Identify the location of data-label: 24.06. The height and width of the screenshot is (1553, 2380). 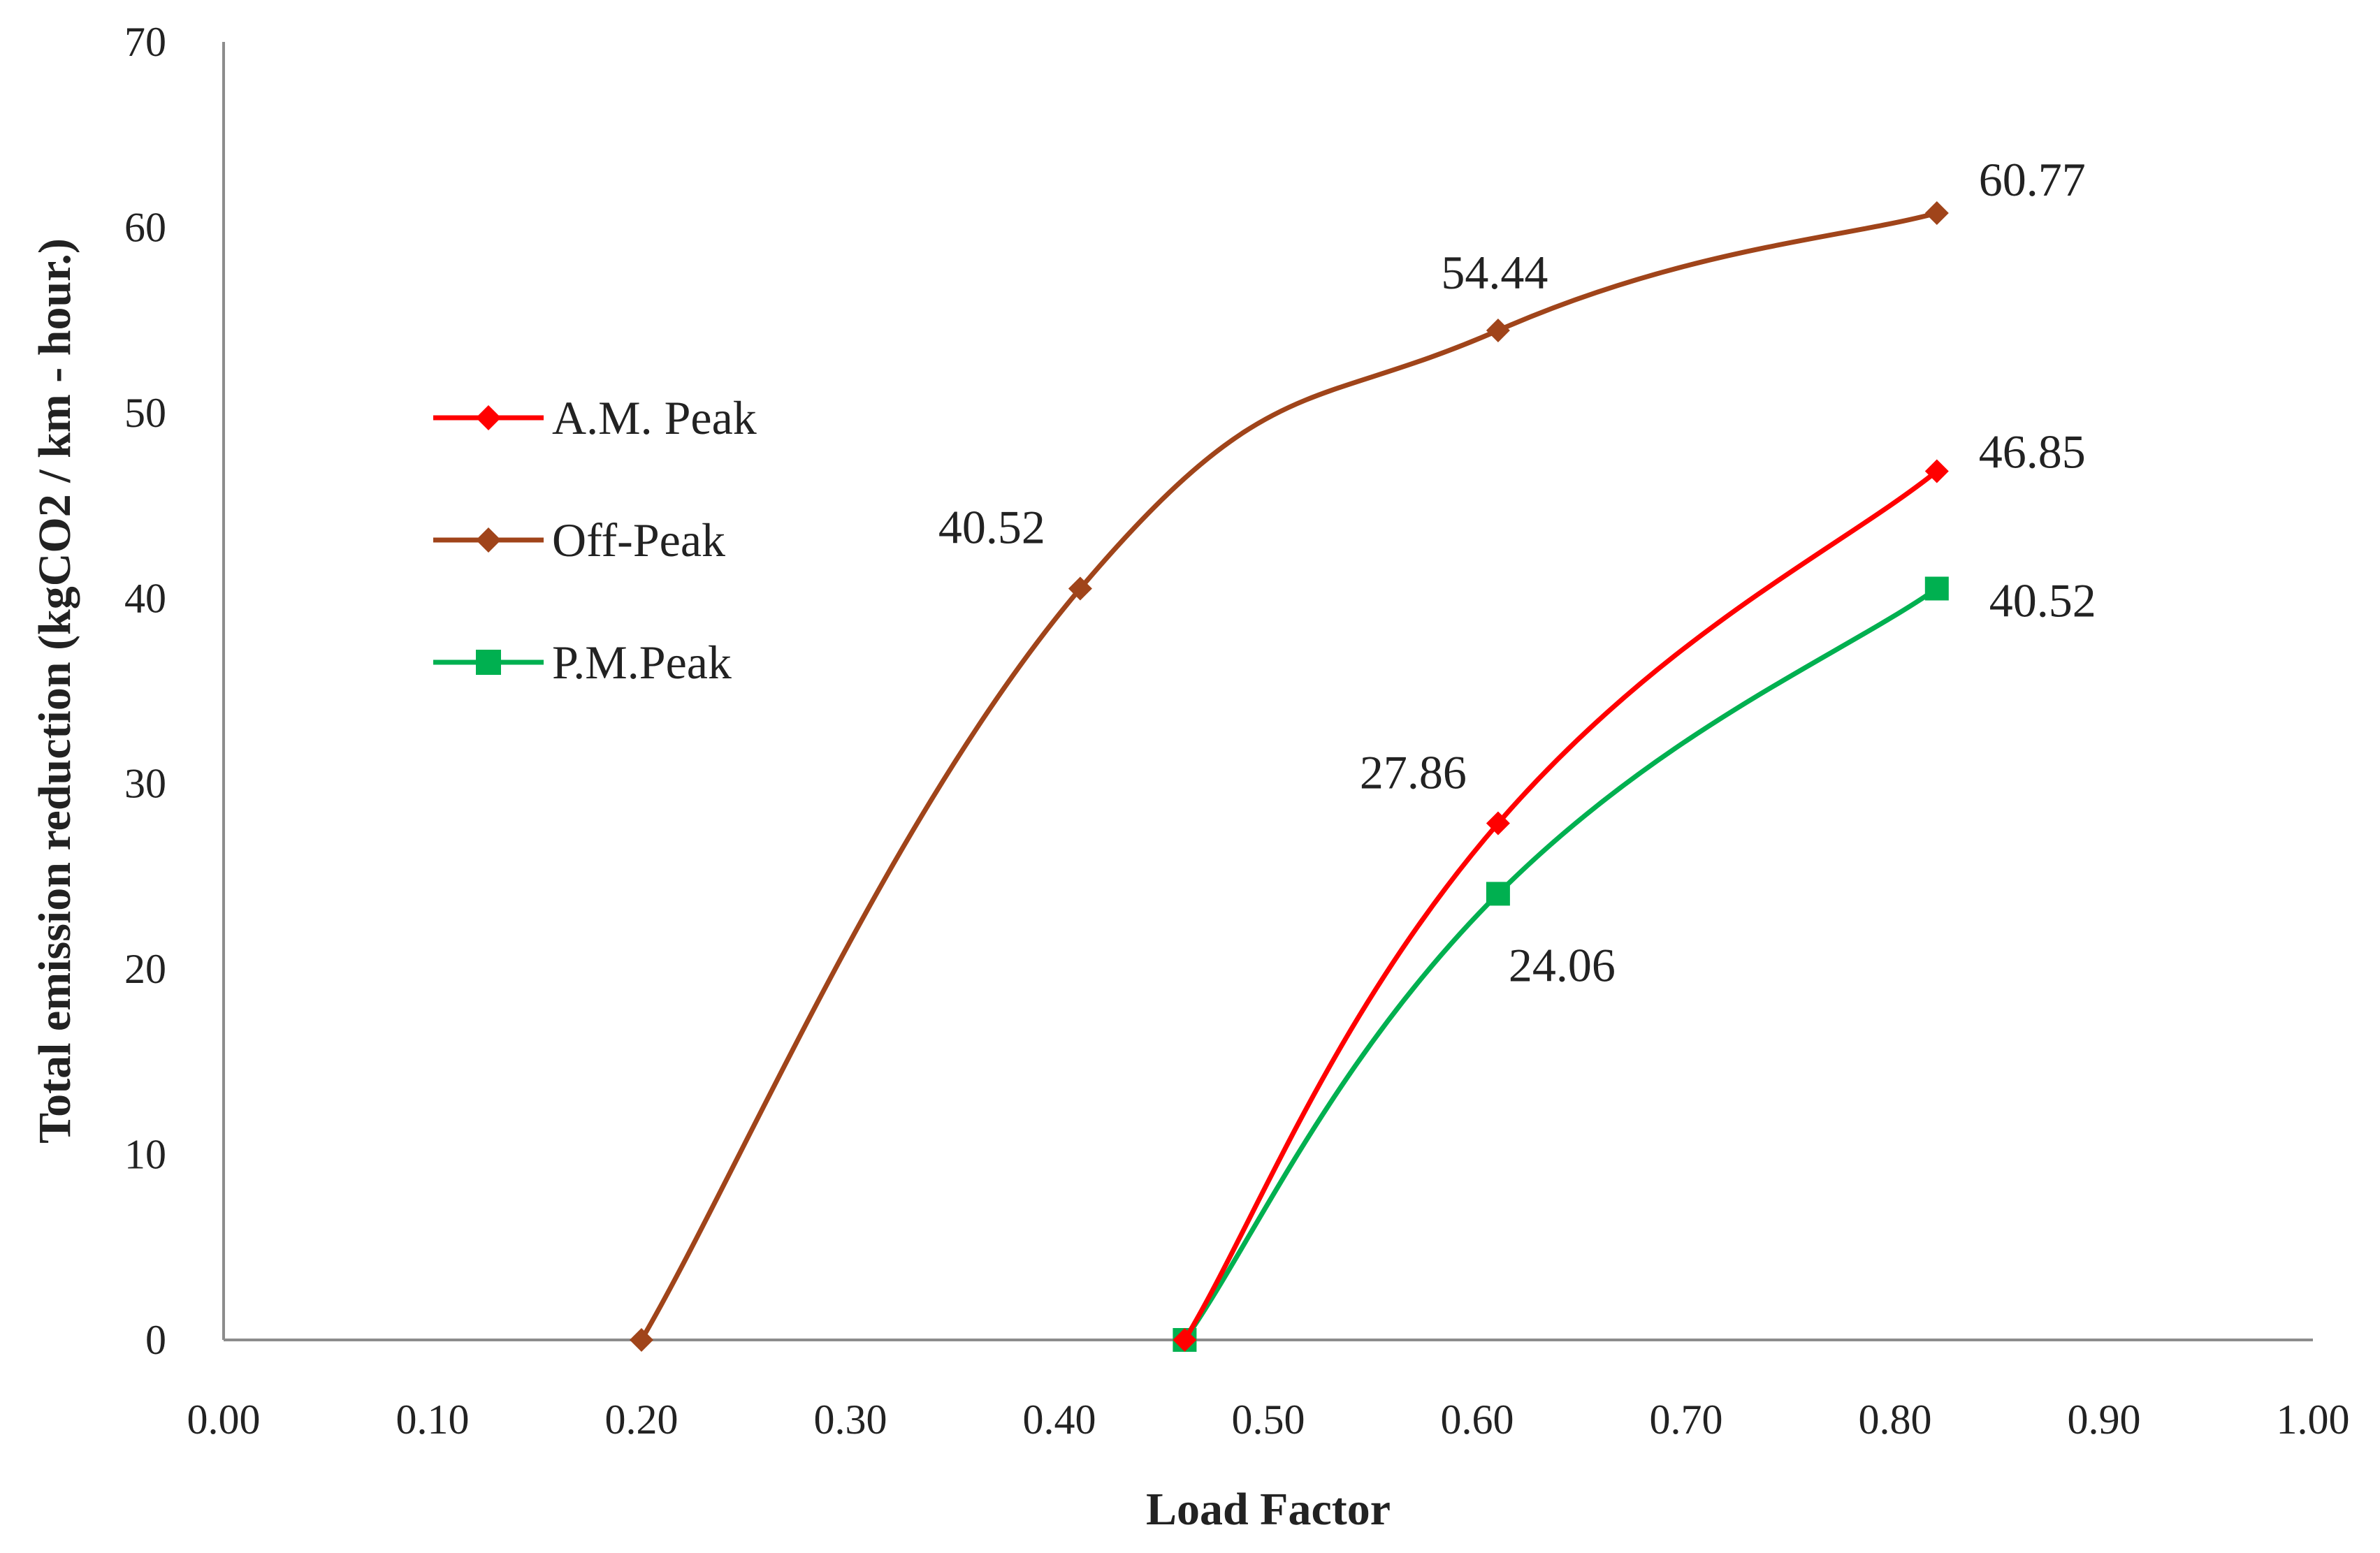
(1562, 964).